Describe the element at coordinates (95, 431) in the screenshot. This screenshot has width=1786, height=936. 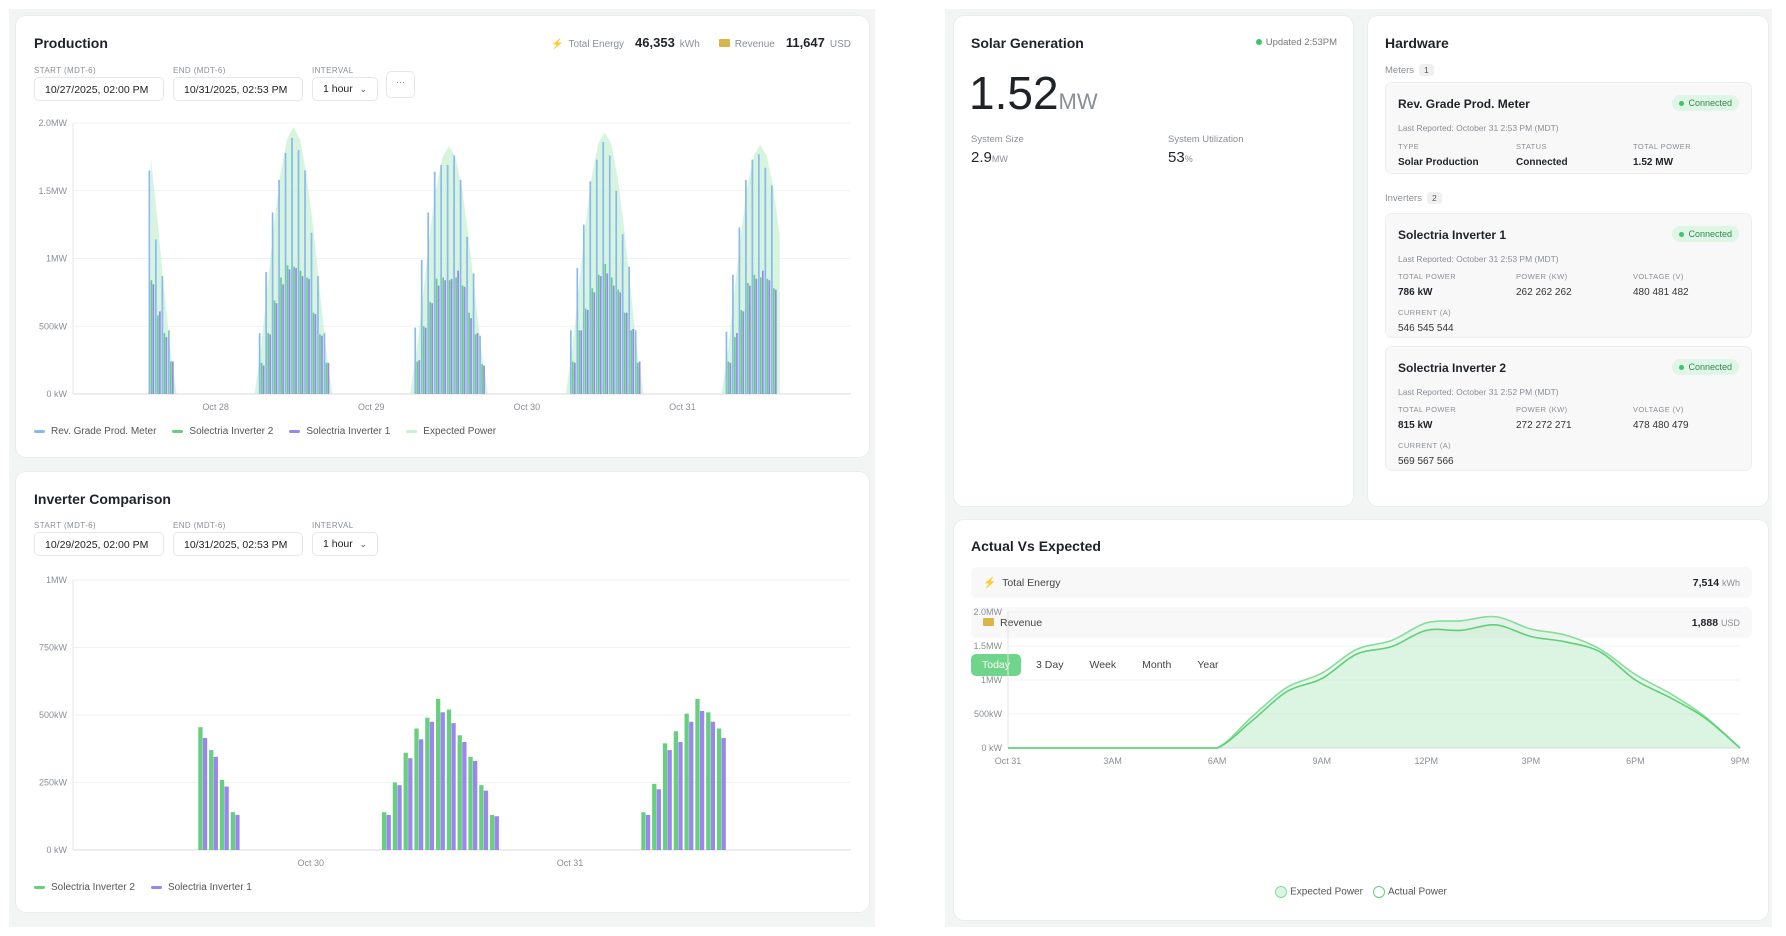
I see `legend-item: Rev. Grade Prod. Meter` at that location.